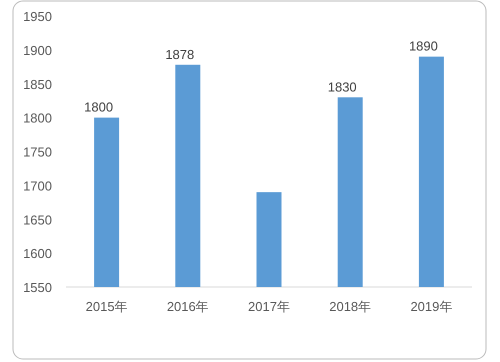 The height and width of the screenshot is (362, 500). I want to click on x-tick-label: 2019年, so click(431, 306).